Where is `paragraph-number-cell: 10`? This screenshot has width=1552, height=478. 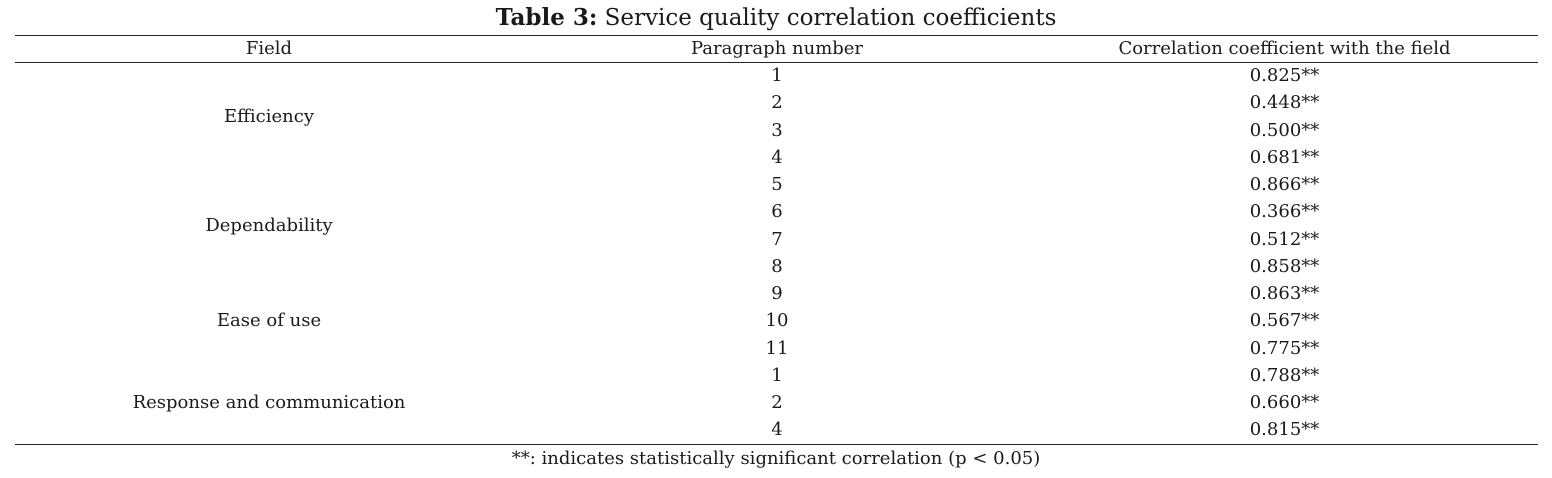
paragraph-number-cell: 10 is located at coordinates (777, 321).